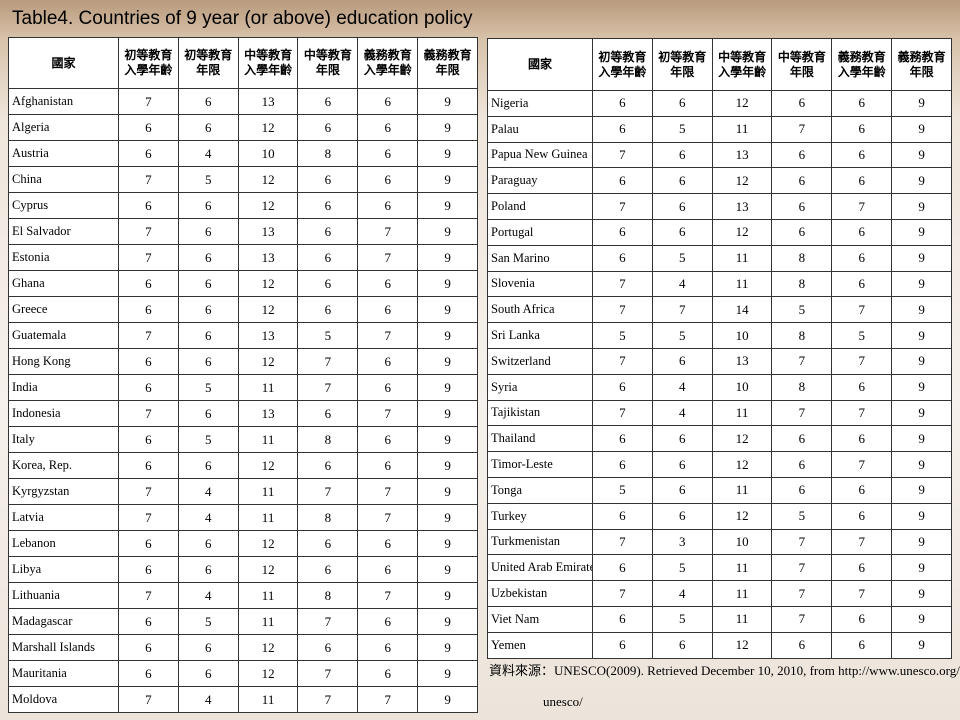 Image resolution: width=960 pixels, height=720 pixels. I want to click on table-row: Cyprus 6 6 12 6 6 9, so click(243, 205).